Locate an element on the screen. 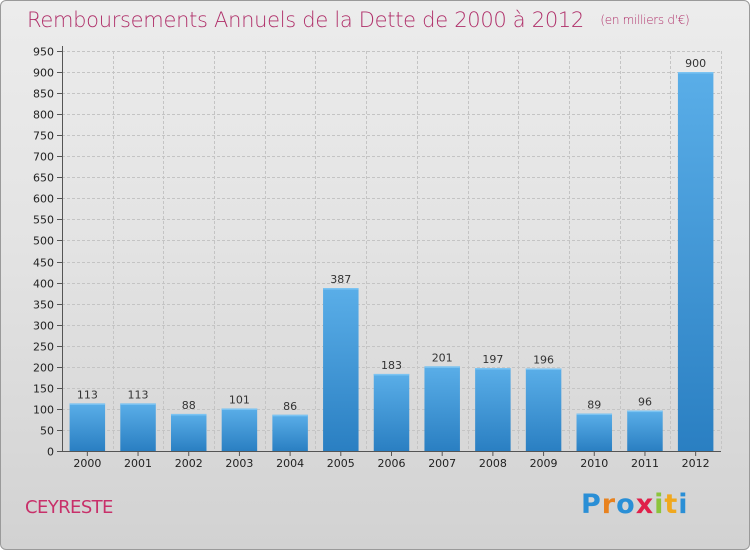 The image size is (750, 550). bar-value-label: 197 is located at coordinates (492, 359).